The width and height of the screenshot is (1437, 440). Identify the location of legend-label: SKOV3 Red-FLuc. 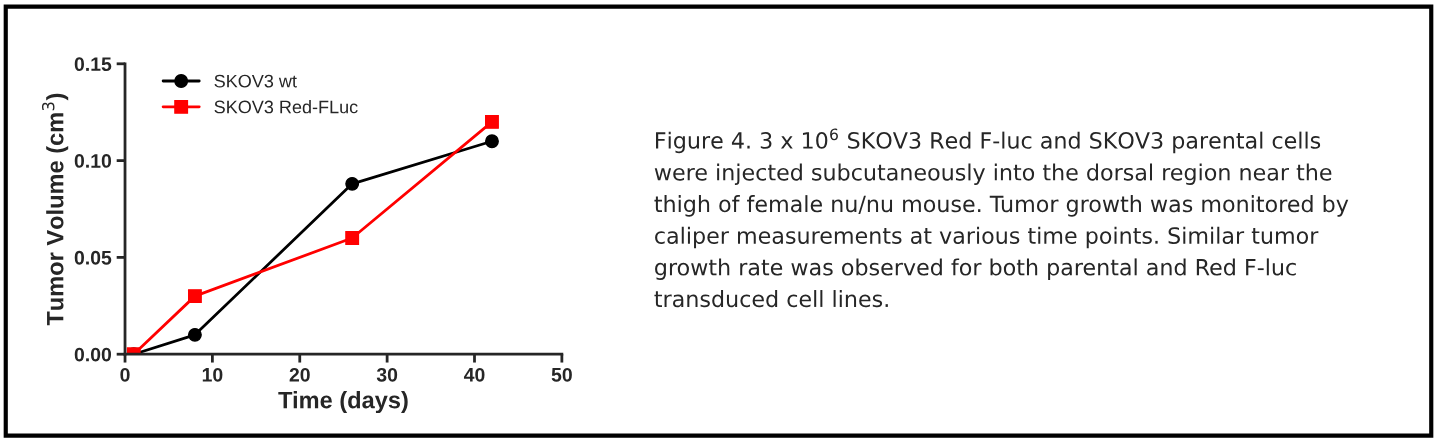
(286, 107).